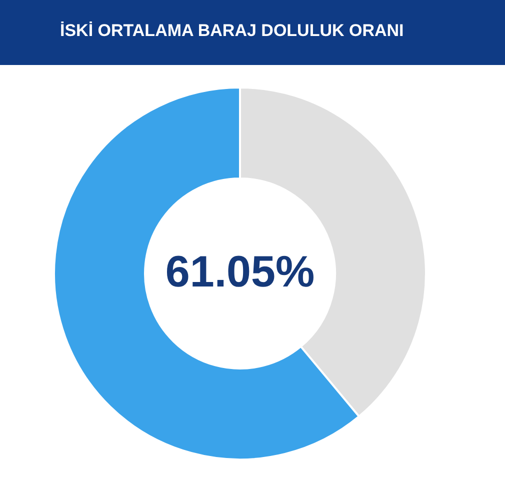  I want to click on text: 61.05%, so click(240, 272).